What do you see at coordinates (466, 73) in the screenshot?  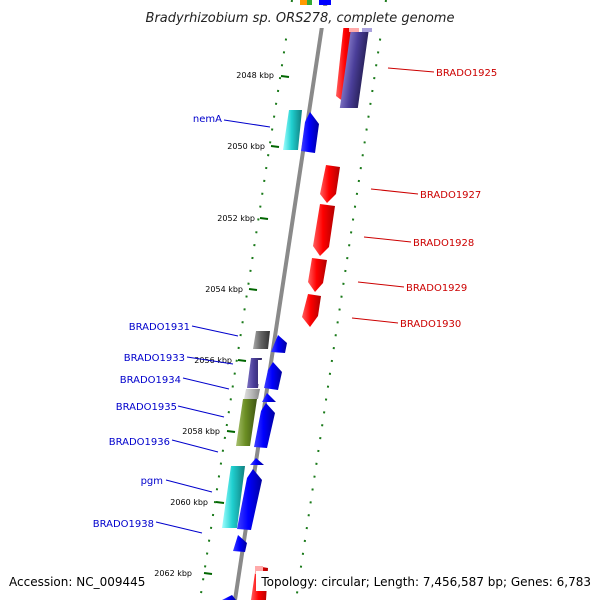 I see `gene-label-brado1925: BRADO1925` at bounding box center [466, 73].